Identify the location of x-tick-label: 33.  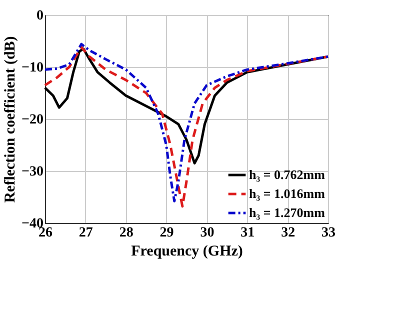
(329, 233).